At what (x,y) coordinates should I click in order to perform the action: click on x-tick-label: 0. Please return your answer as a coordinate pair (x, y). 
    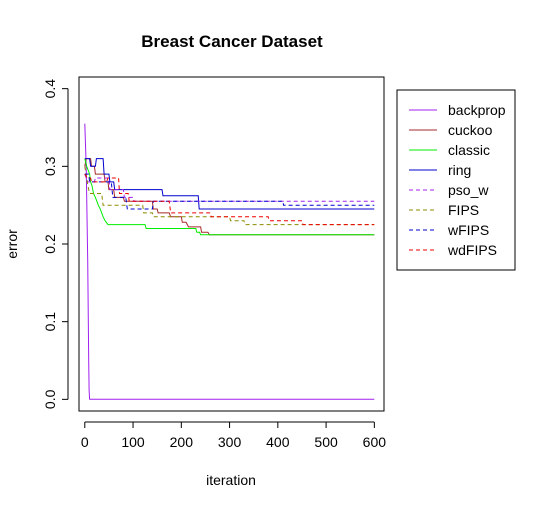
    Looking at the image, I should click on (85, 442).